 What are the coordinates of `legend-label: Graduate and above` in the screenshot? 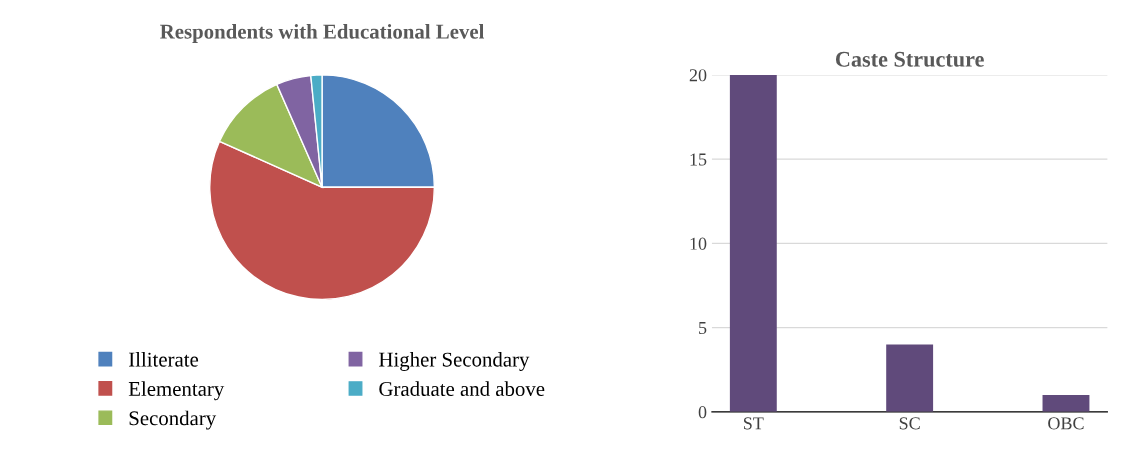 It's located at (462, 388).